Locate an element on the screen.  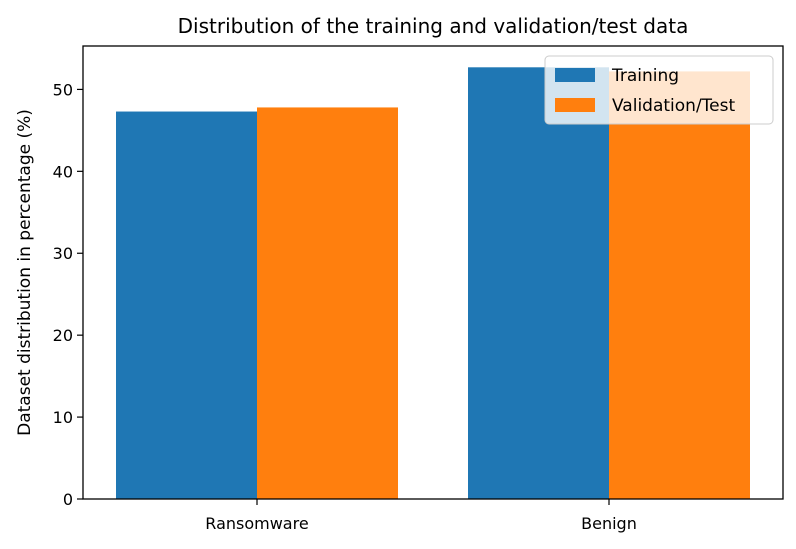
bar-training-ransomware is located at coordinates (186, 305).